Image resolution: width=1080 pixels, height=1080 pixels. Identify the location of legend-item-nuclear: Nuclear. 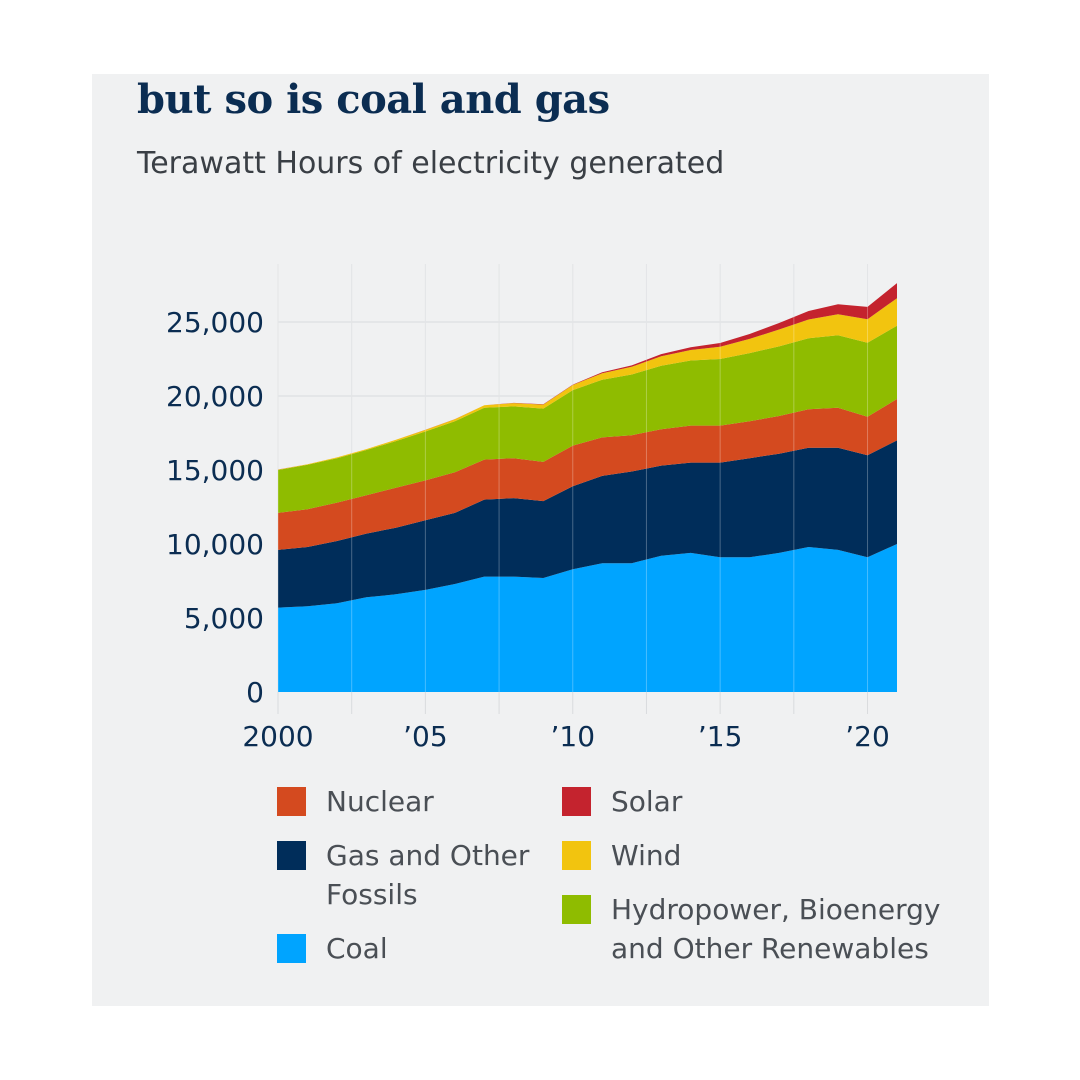
(411, 803).